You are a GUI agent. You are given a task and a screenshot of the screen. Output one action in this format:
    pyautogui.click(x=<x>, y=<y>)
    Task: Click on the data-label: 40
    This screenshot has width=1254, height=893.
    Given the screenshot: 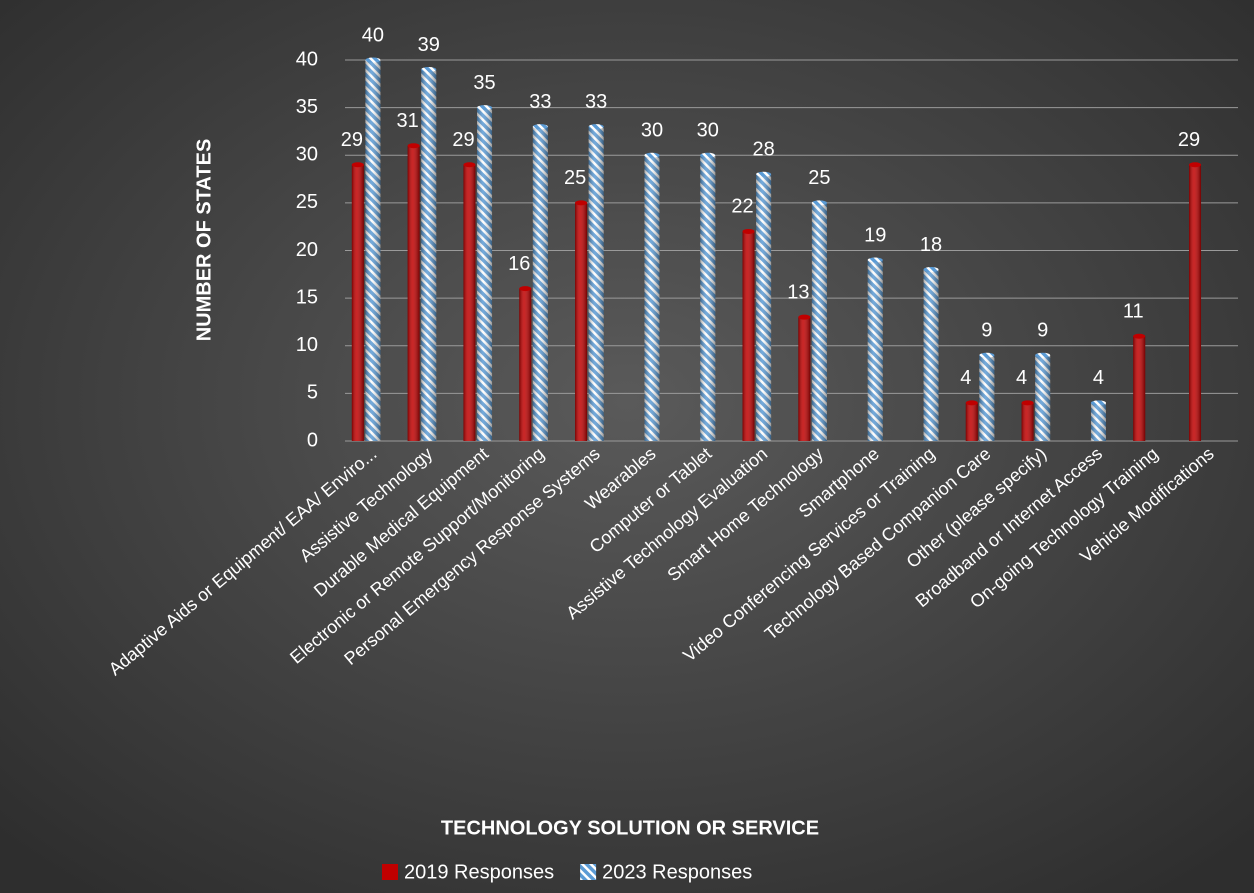 What is the action you would take?
    pyautogui.click(x=373, y=35)
    